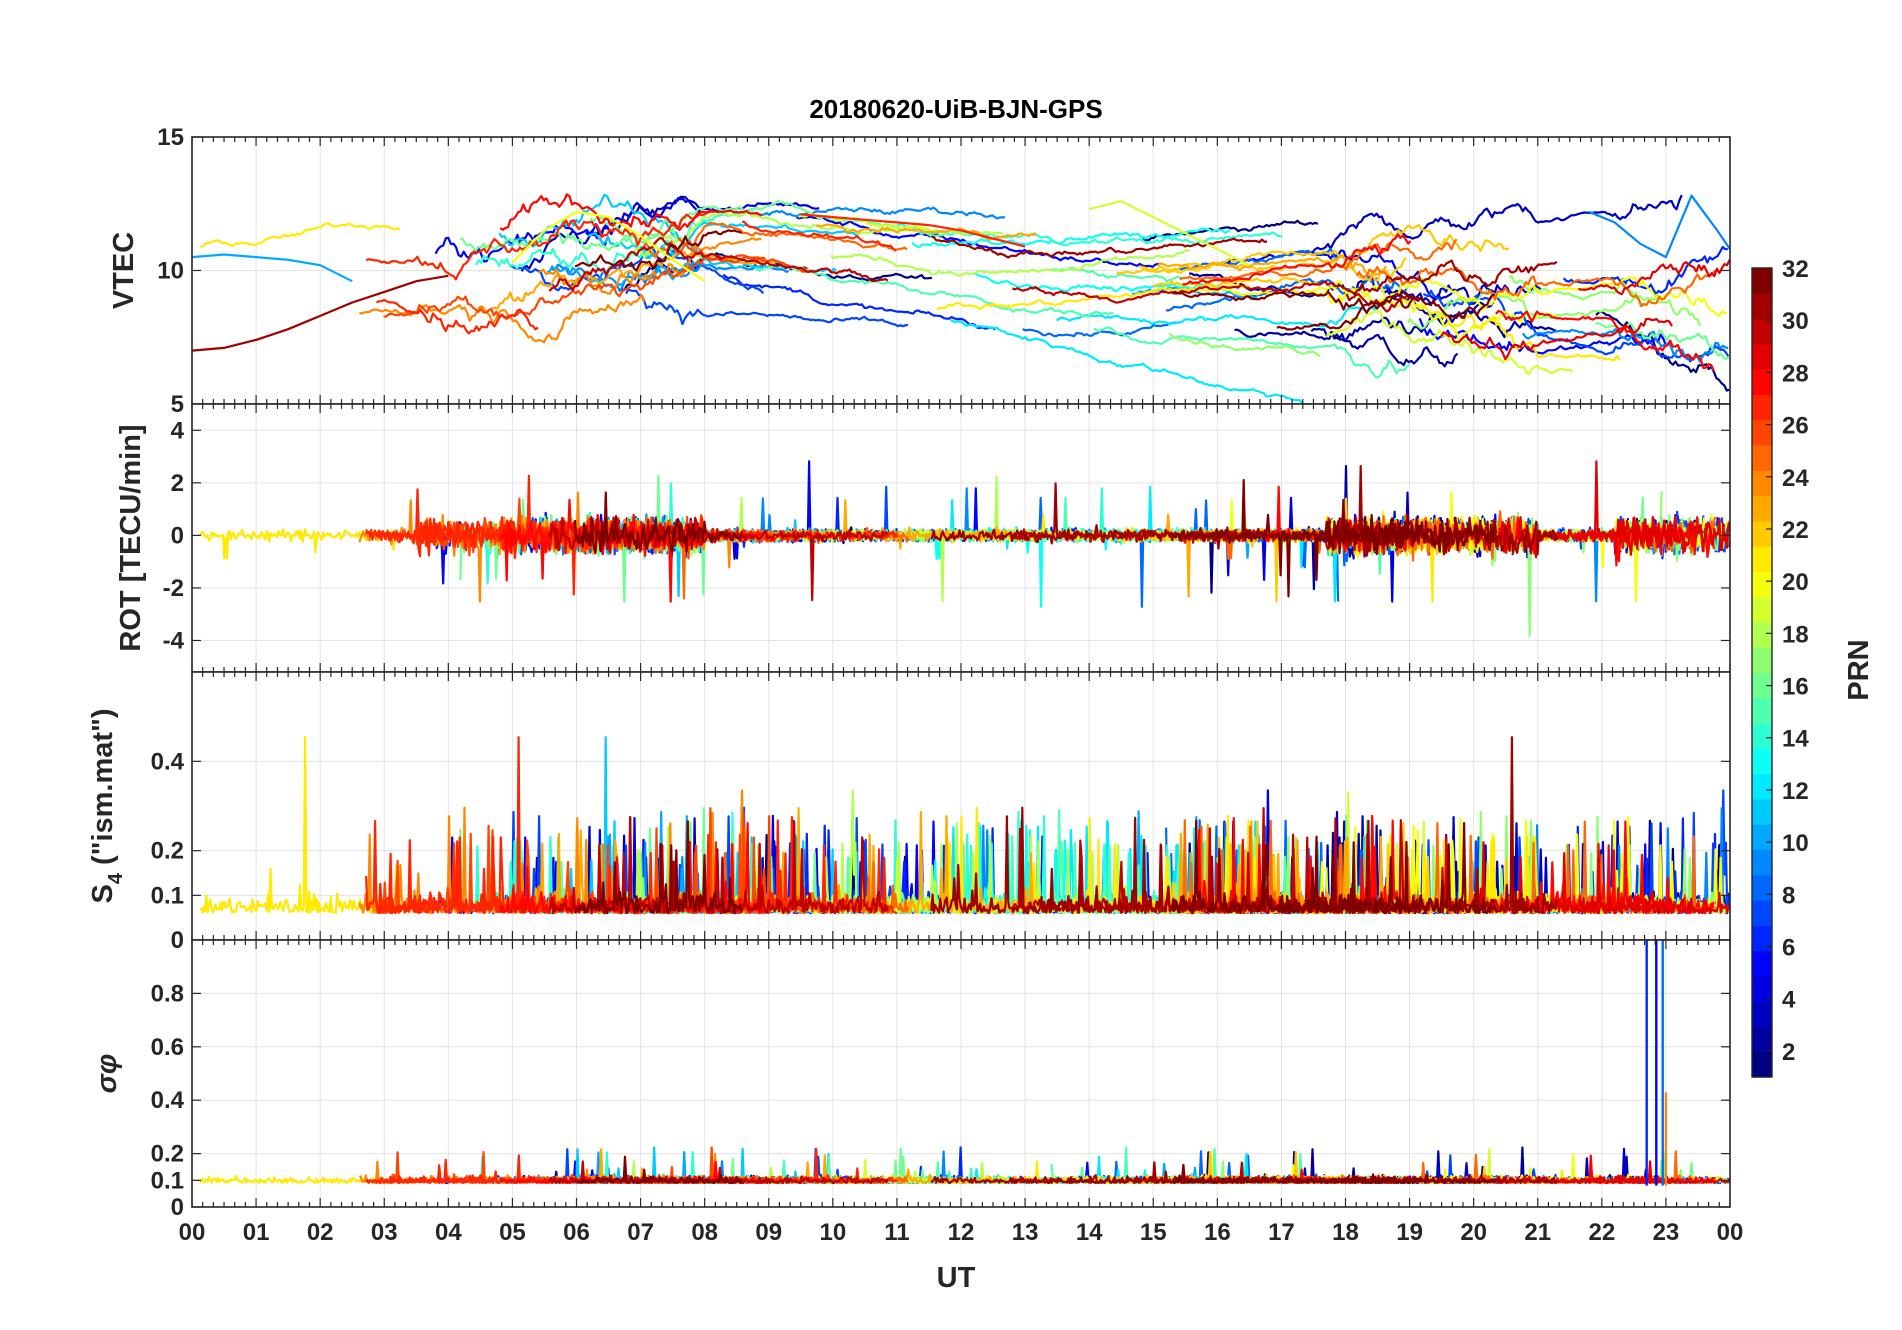 The image size is (1902, 1330). I want to click on colorbar-frame, so click(1762, 672).